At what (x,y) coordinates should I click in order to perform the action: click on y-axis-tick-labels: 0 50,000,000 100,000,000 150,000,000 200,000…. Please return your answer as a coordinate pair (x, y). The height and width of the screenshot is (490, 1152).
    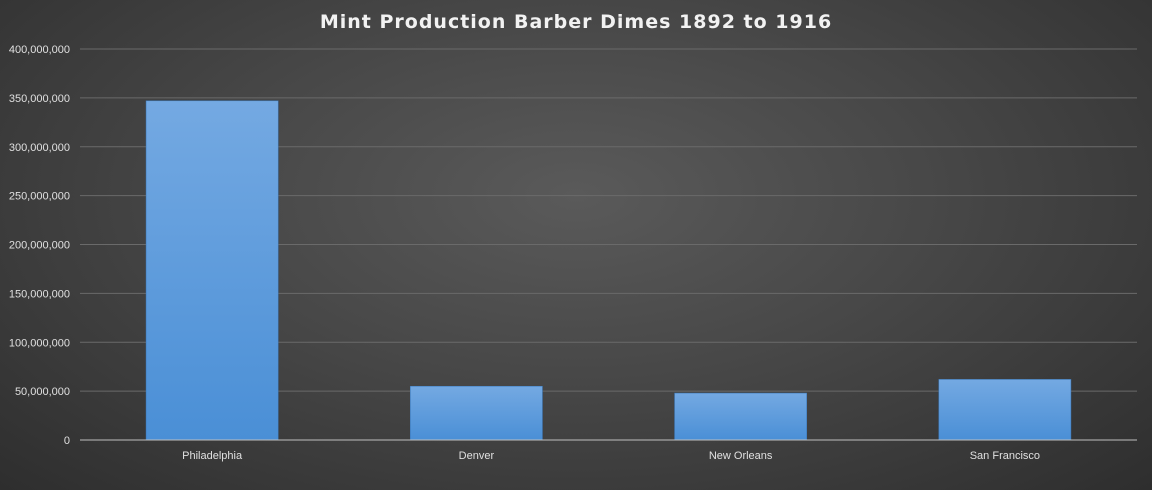
    Looking at the image, I should click on (39, 245).